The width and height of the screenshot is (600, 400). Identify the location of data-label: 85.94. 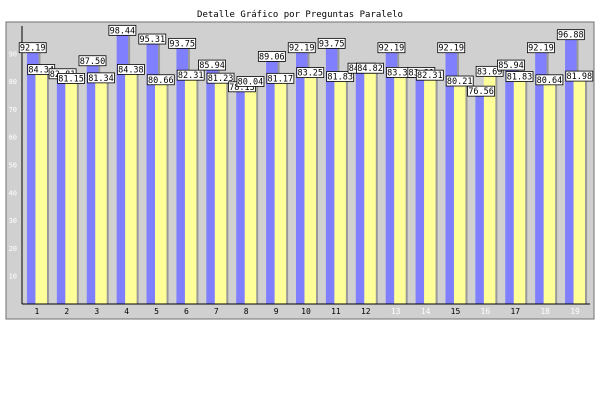
(511, 65).